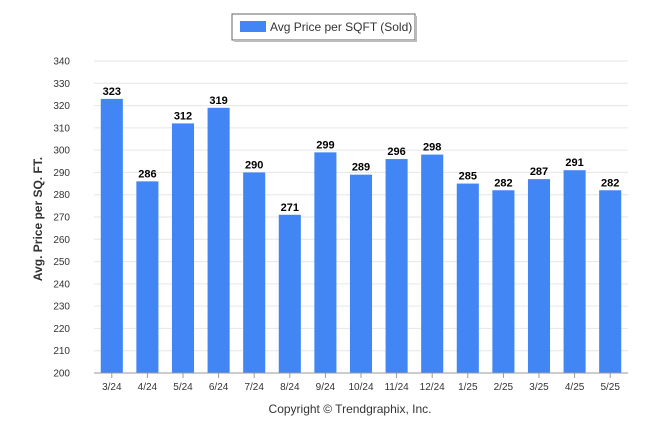  What do you see at coordinates (61, 329) in the screenshot?
I see `y-tick-label: 220` at bounding box center [61, 329].